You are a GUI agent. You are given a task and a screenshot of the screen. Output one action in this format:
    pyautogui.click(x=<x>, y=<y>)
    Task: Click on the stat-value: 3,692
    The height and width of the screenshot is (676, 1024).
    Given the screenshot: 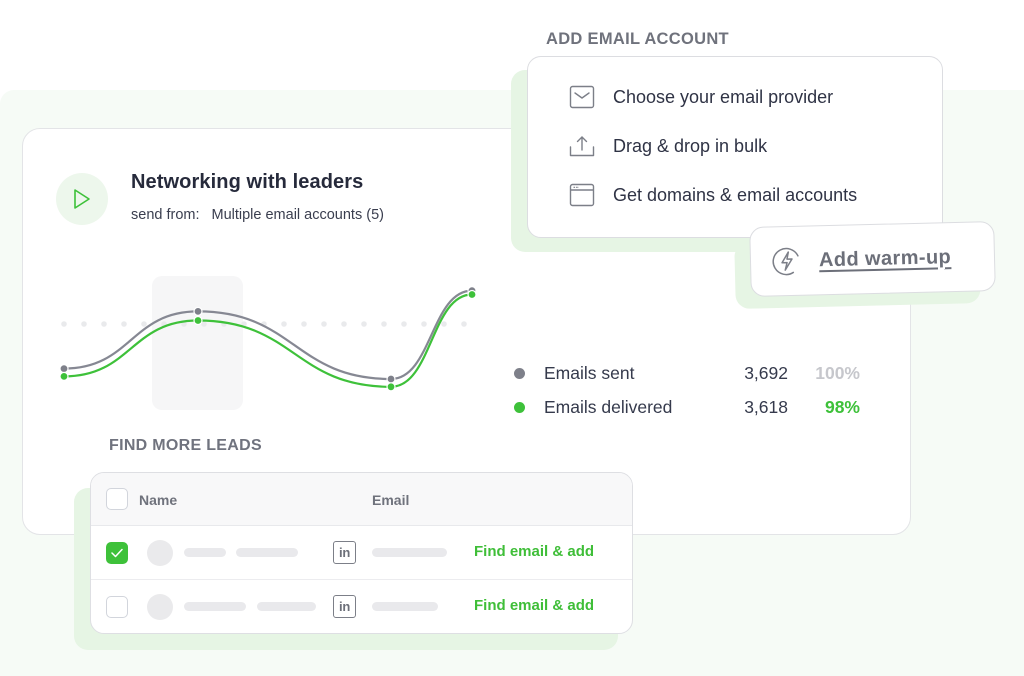 What is the action you would take?
    pyautogui.click(x=766, y=372)
    